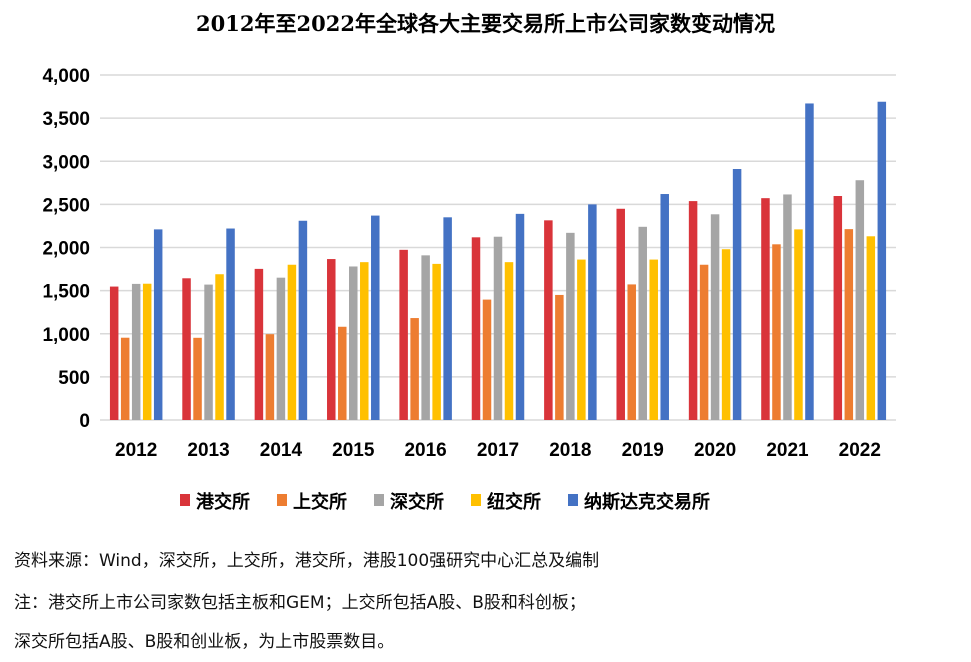 The image size is (971, 662). Describe the element at coordinates (158, 324) in the screenshot. I see `bar-纳斯达克交易所-2012` at that location.